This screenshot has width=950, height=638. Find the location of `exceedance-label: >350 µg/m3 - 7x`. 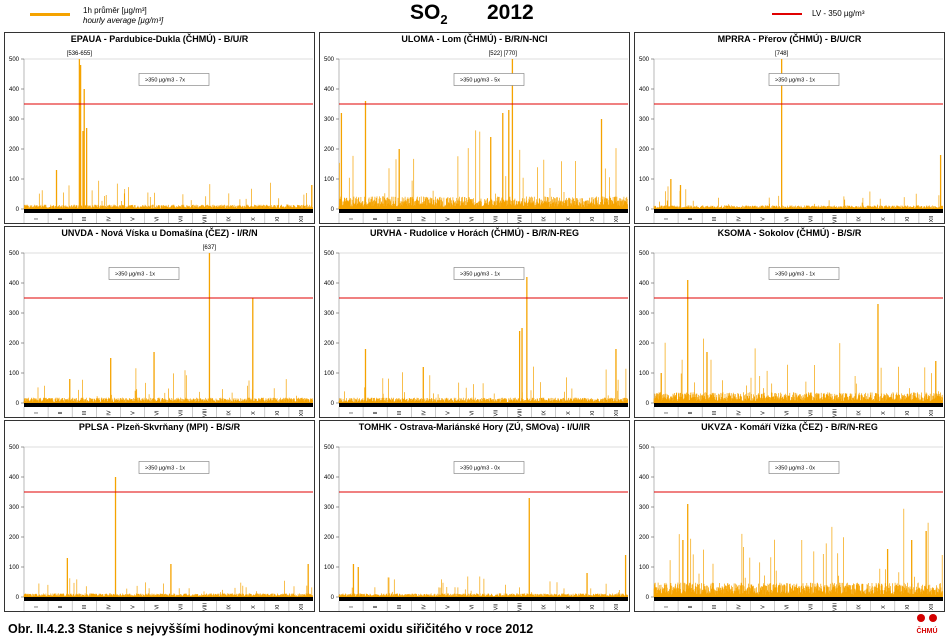

exceedance-label: >350 µg/m3 - 7x is located at coordinates (165, 81).